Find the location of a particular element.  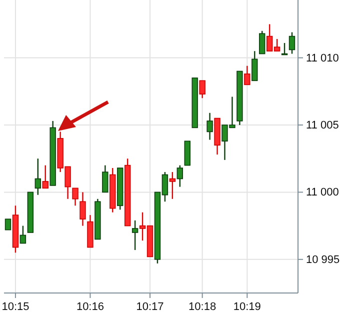

y-tick-label: 10 995 is located at coordinates (323, 260).